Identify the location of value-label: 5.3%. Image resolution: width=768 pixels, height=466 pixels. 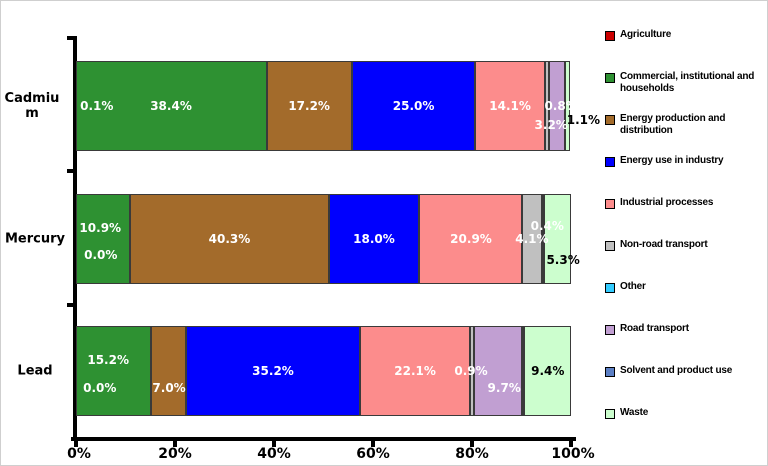
(563, 260).